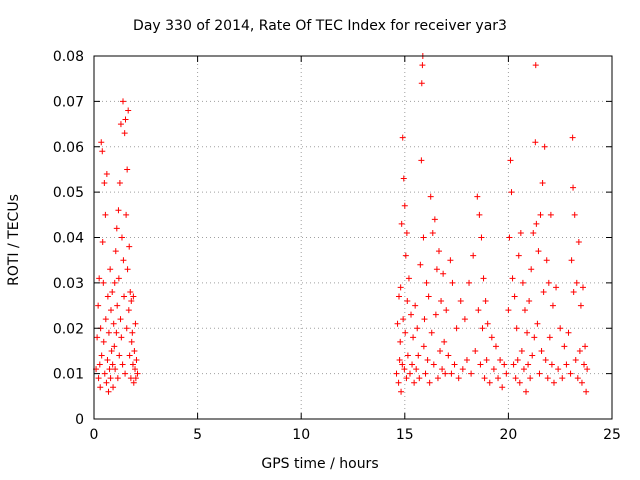  Describe the element at coordinates (79, 420) in the screenshot. I see `y-tick-label: 0` at that location.